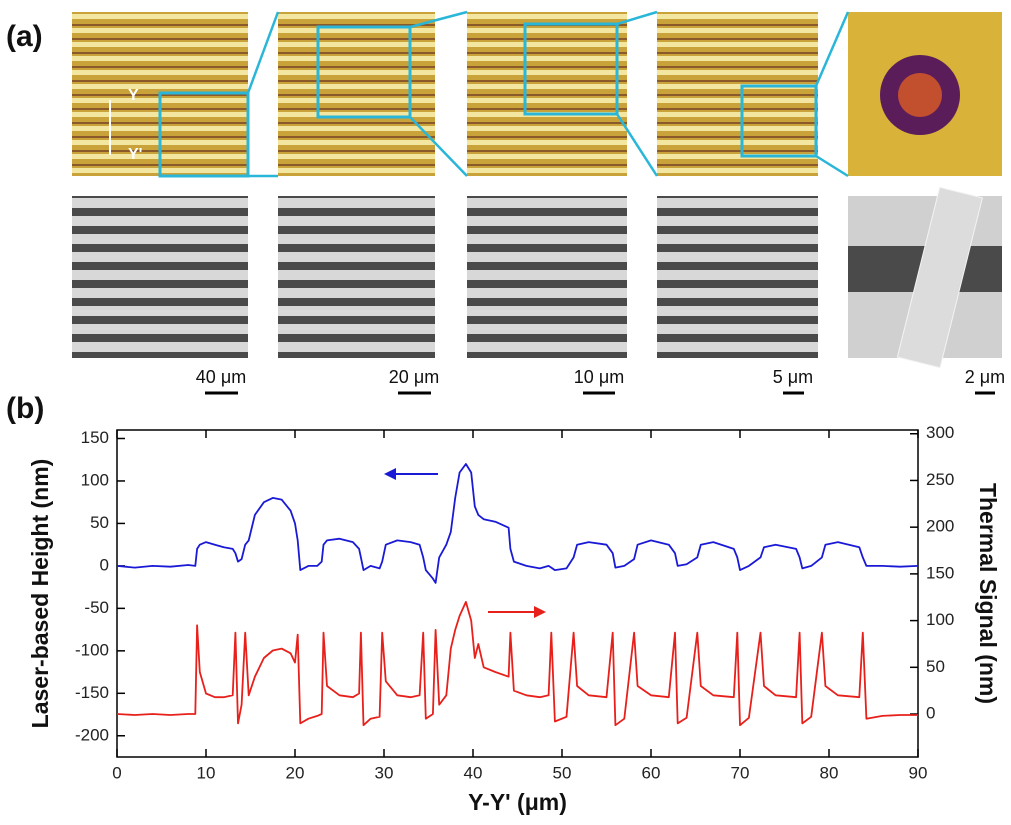 The image size is (1011, 825). Describe the element at coordinates (473, 772) in the screenshot. I see `x-tick-label: 40` at that location.